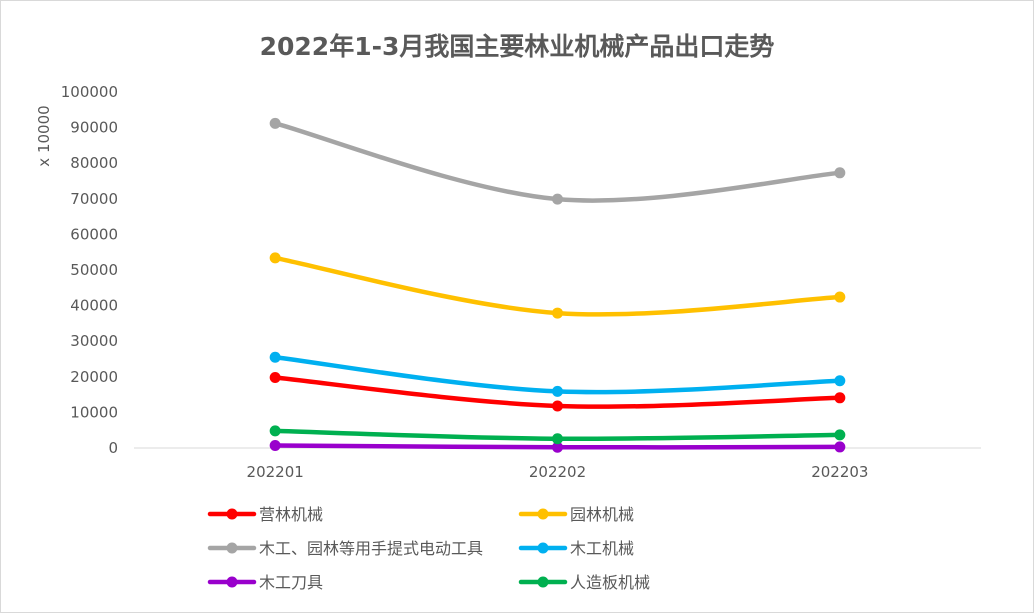  What do you see at coordinates (89, 92) in the screenshot?
I see `y-tick-label: 100000` at bounding box center [89, 92].